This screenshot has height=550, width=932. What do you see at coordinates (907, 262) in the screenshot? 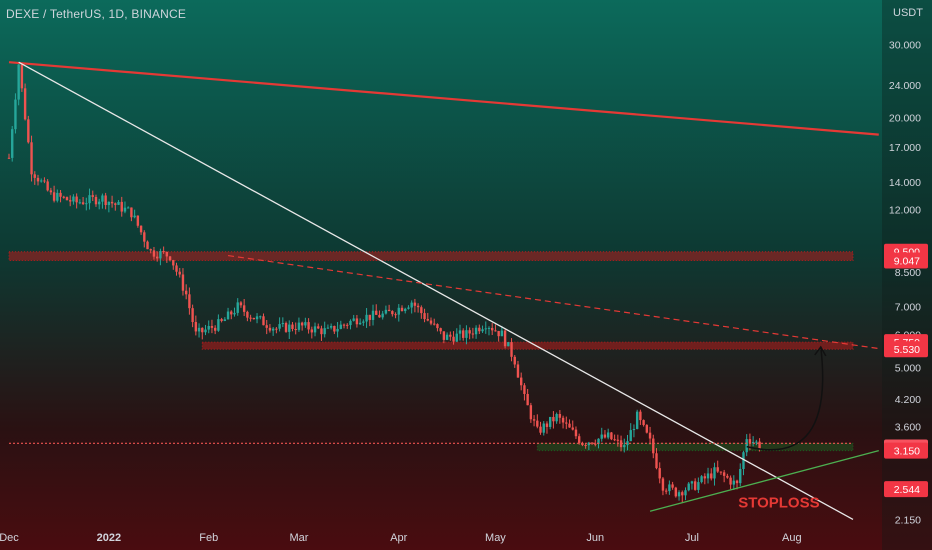
I see `price-label-text: 9.047` at bounding box center [907, 262].